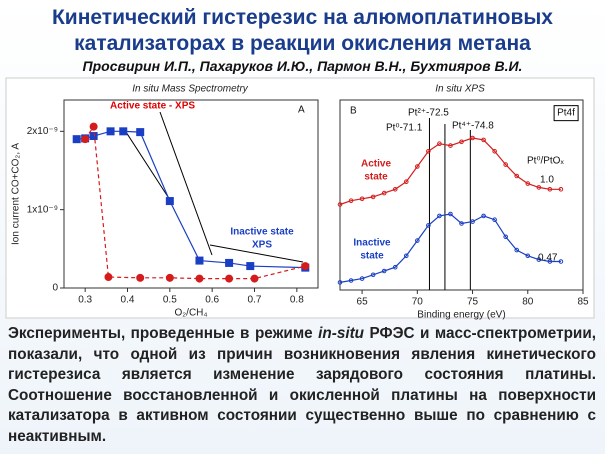 Image resolution: width=605 pixels, height=454 pixels. I want to click on annotation: 1.0, so click(547, 180).